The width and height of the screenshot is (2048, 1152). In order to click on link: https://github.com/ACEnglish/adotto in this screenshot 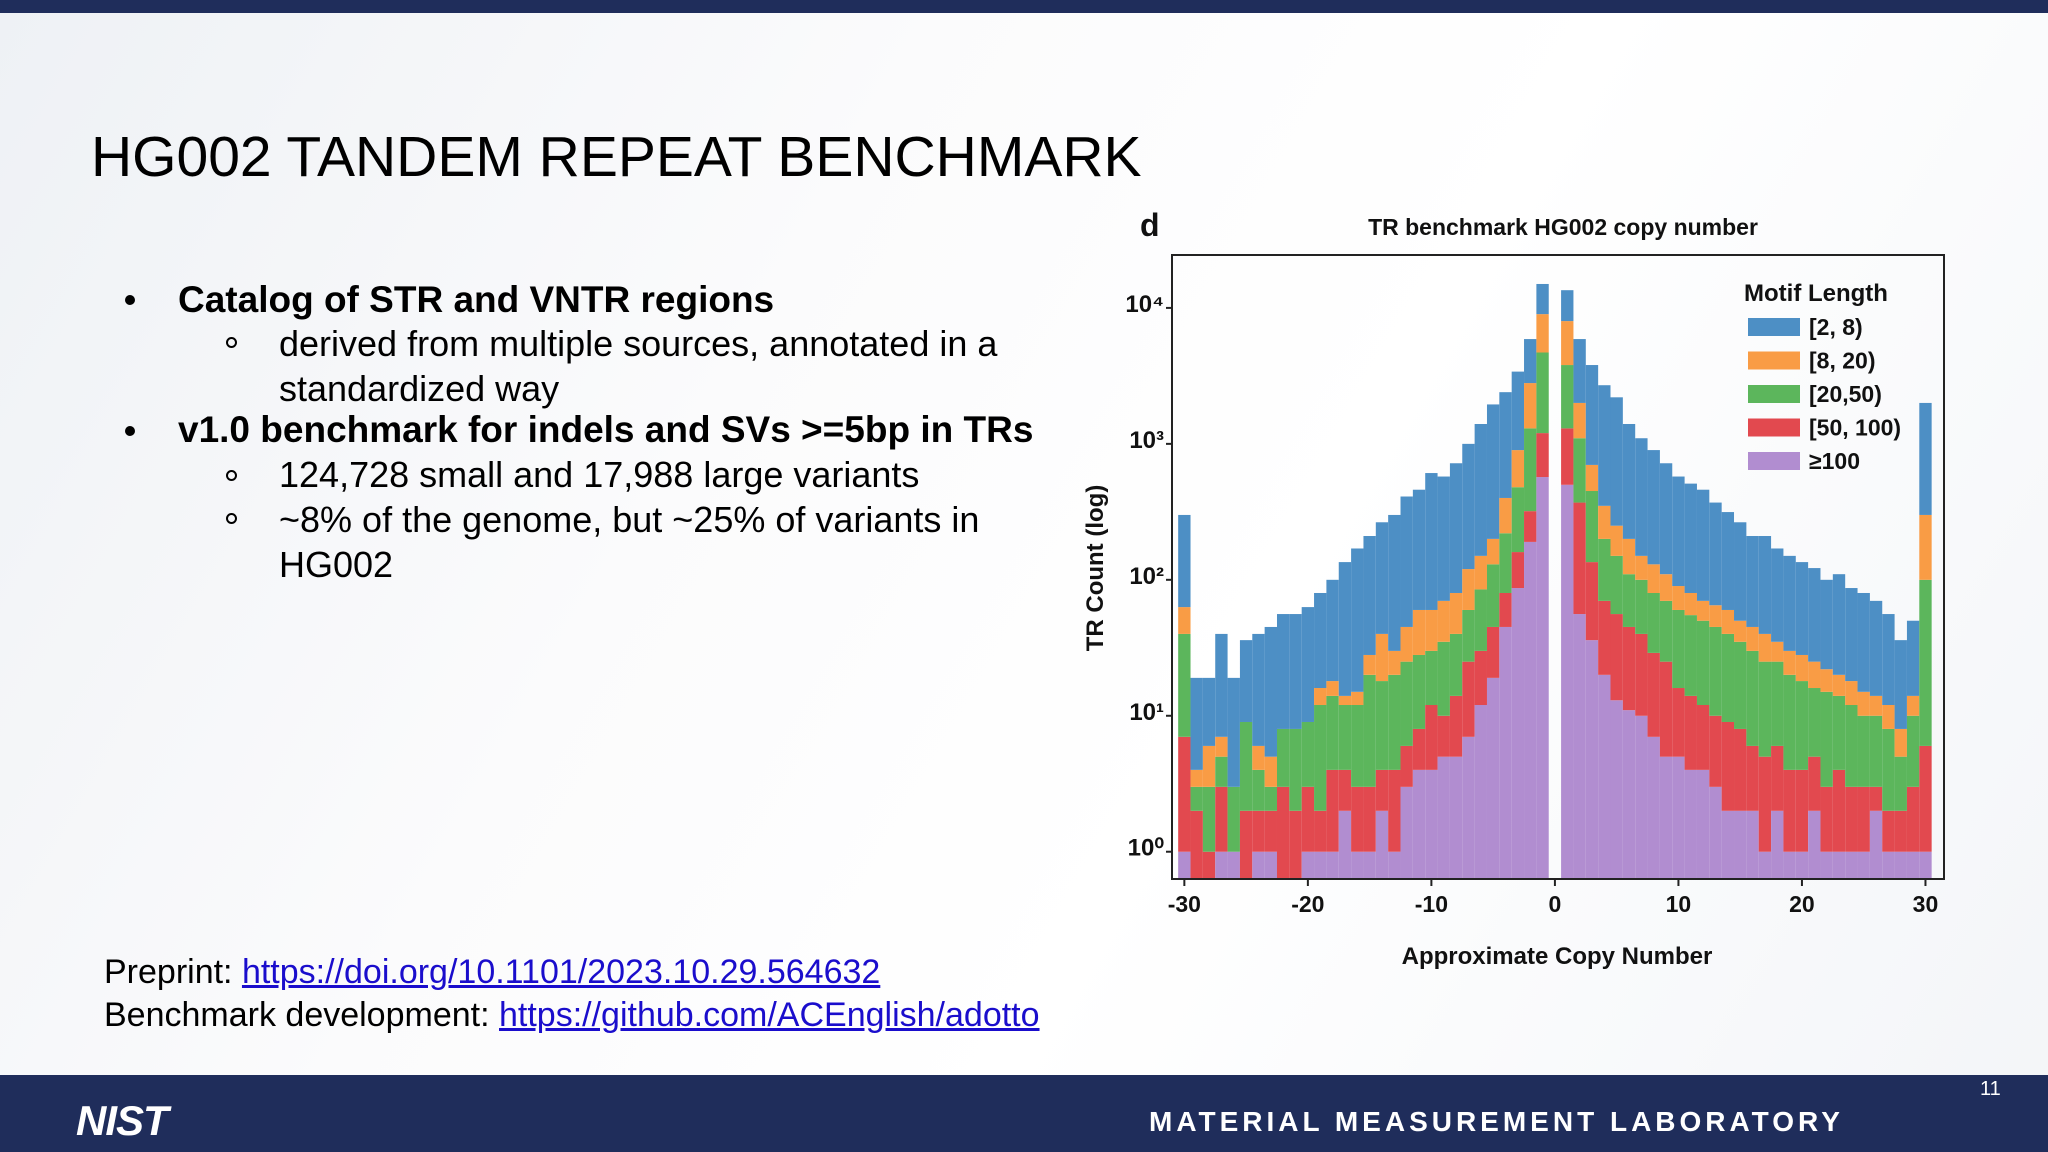, I will do `click(769, 1015)`.